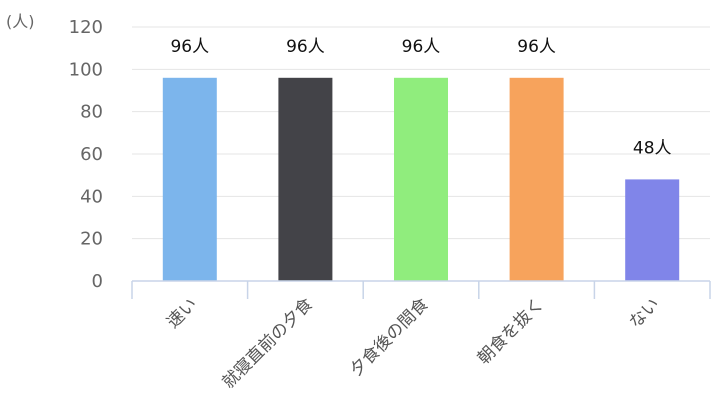 This screenshot has width=723, height=407. I want to click on category-label-2: 就寝直前の夕食, so click(267, 343).